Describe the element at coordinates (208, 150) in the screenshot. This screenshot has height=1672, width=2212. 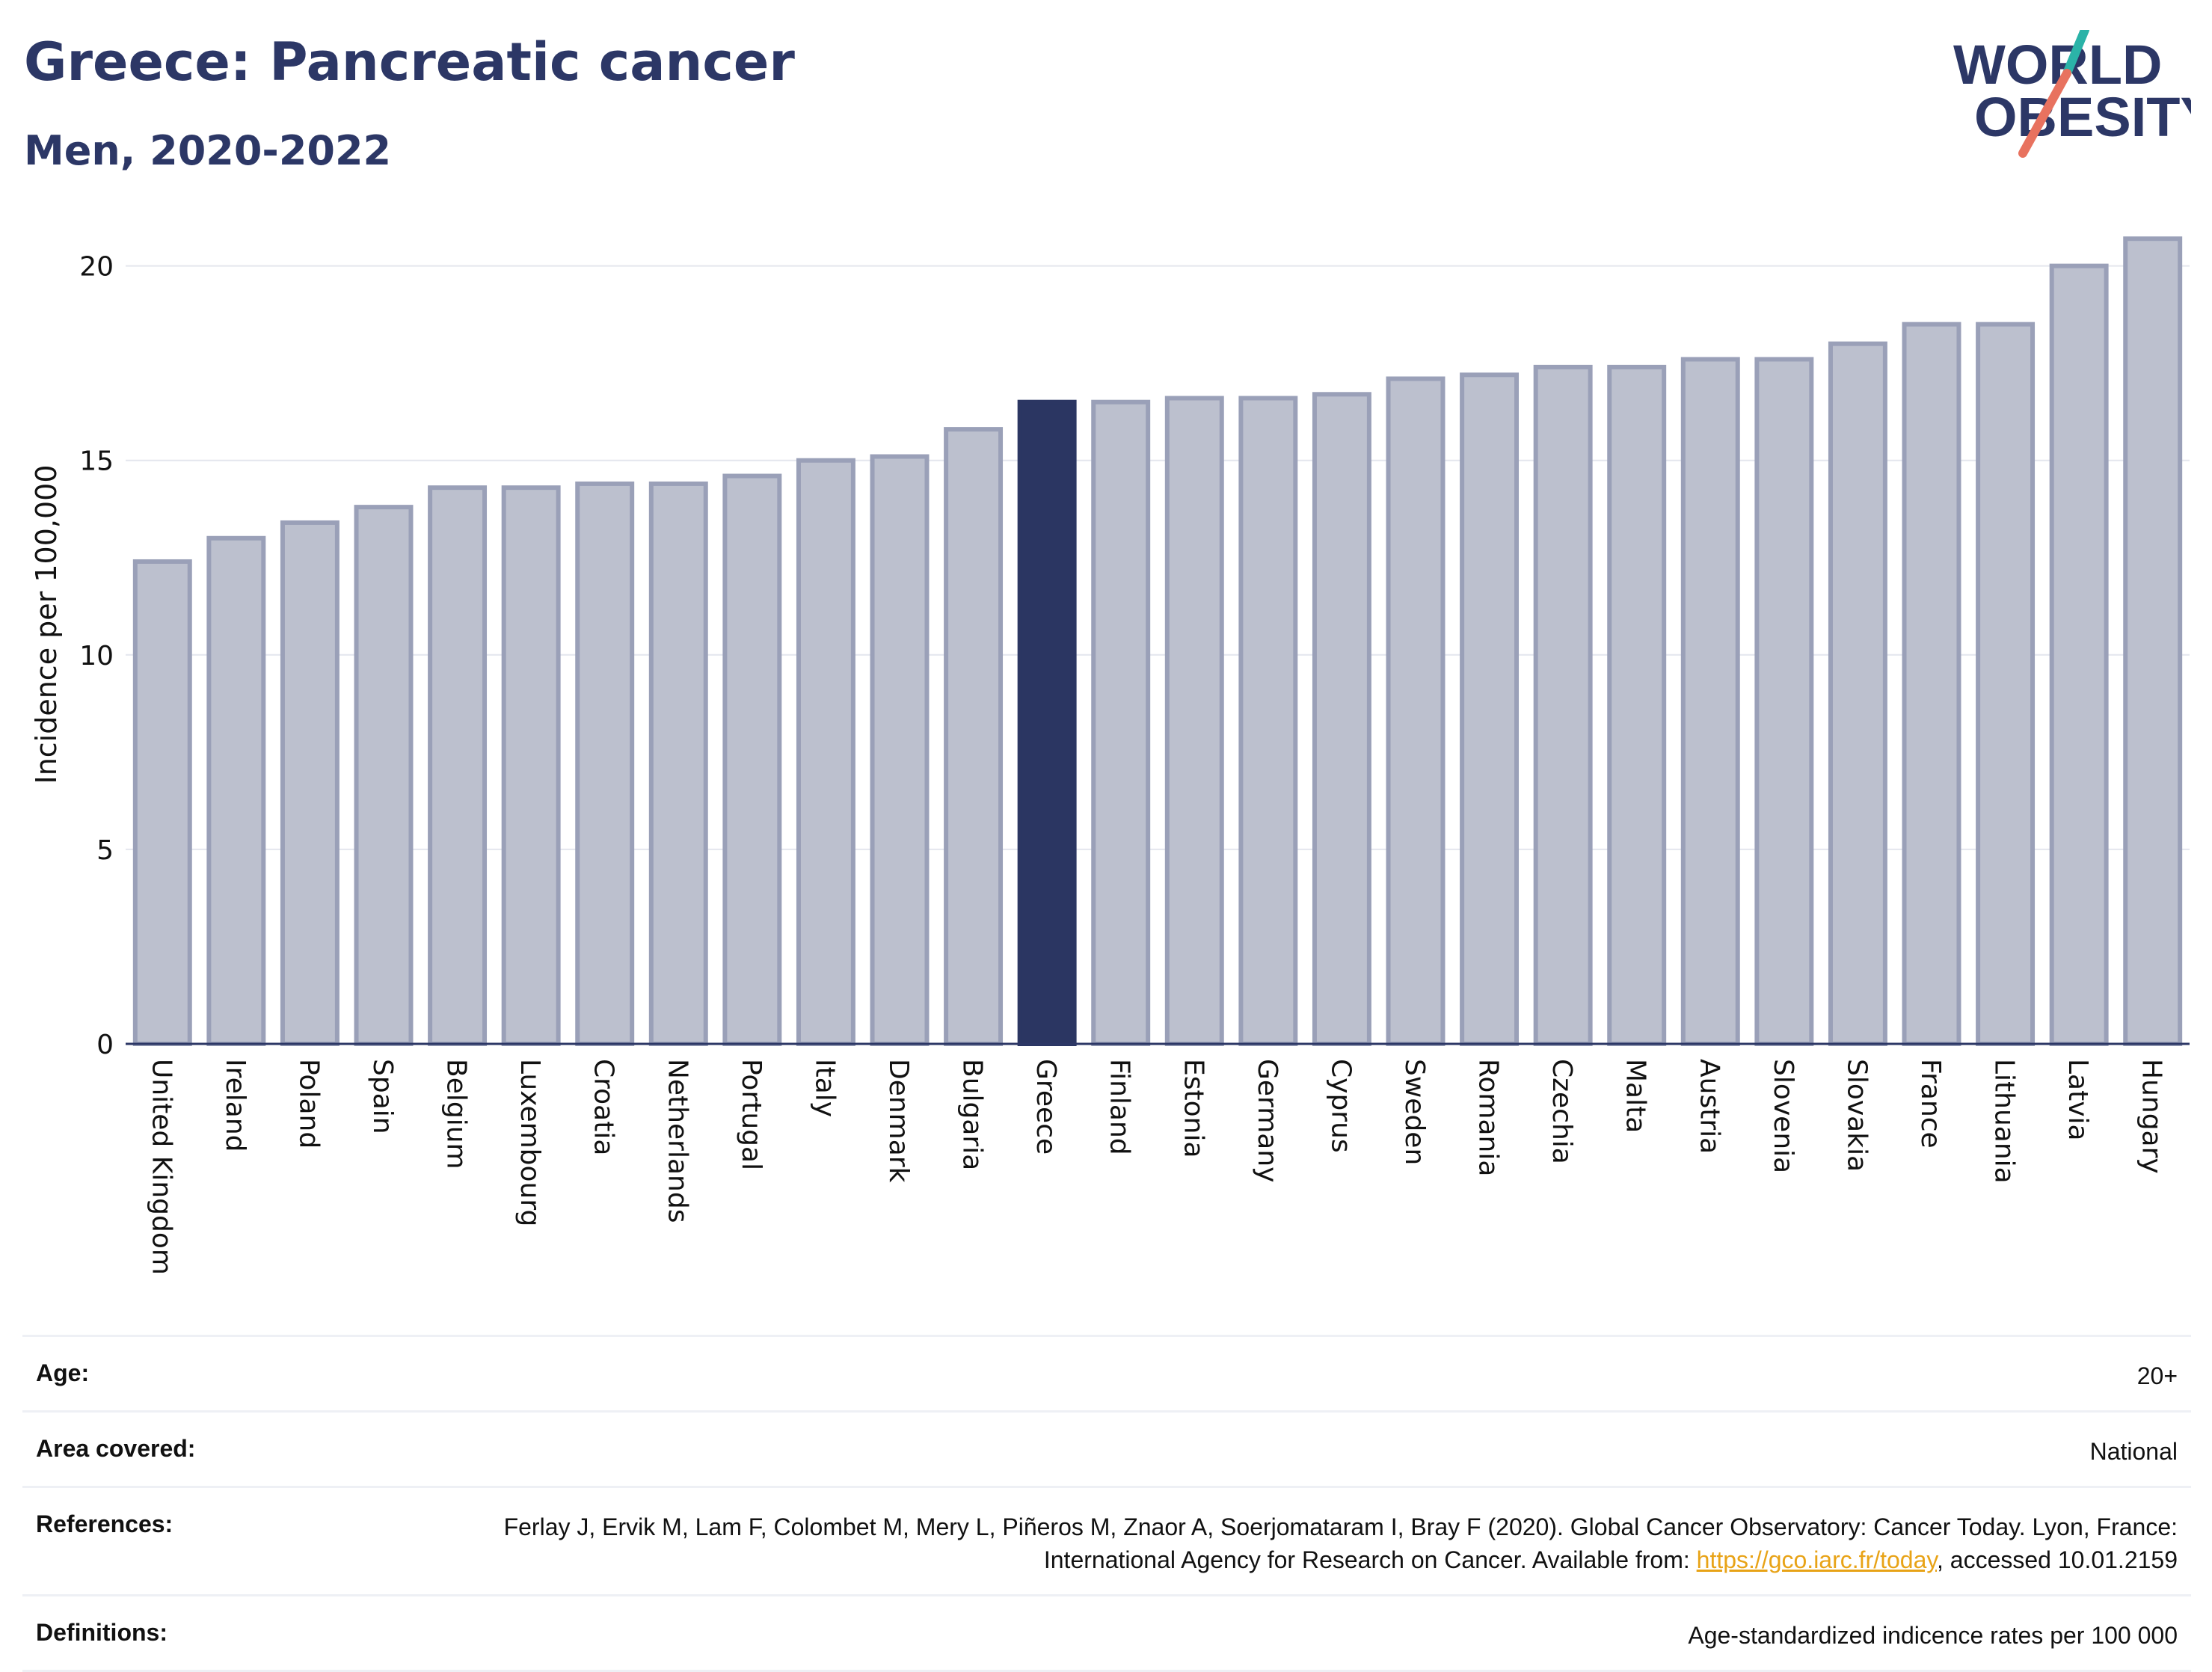
I see `chart-subtitle: Men, 2020-2022` at that location.